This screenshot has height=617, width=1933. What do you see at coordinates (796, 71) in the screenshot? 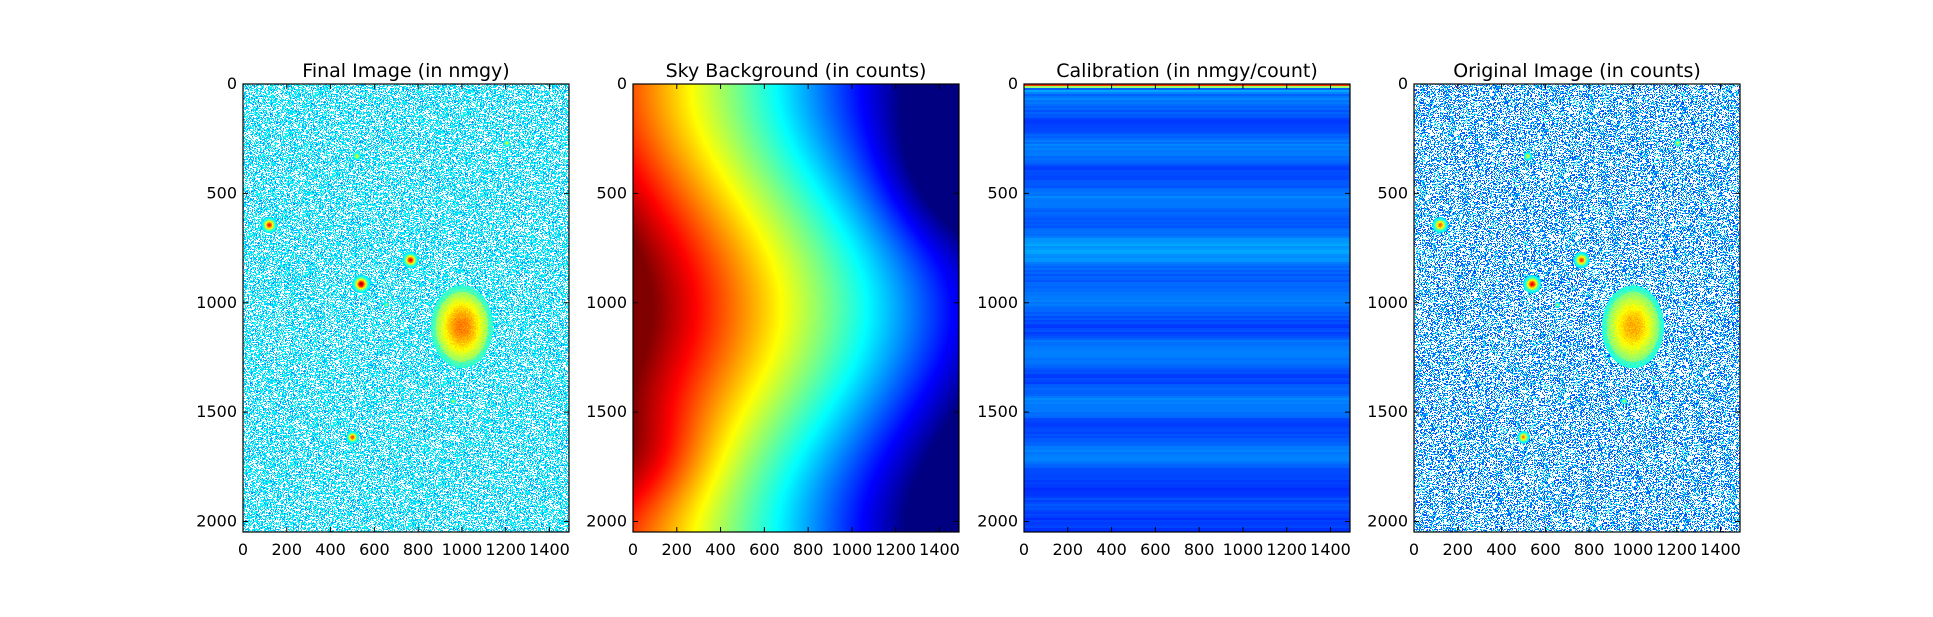
I see `panel-title: Sky Background (in counts)` at bounding box center [796, 71].